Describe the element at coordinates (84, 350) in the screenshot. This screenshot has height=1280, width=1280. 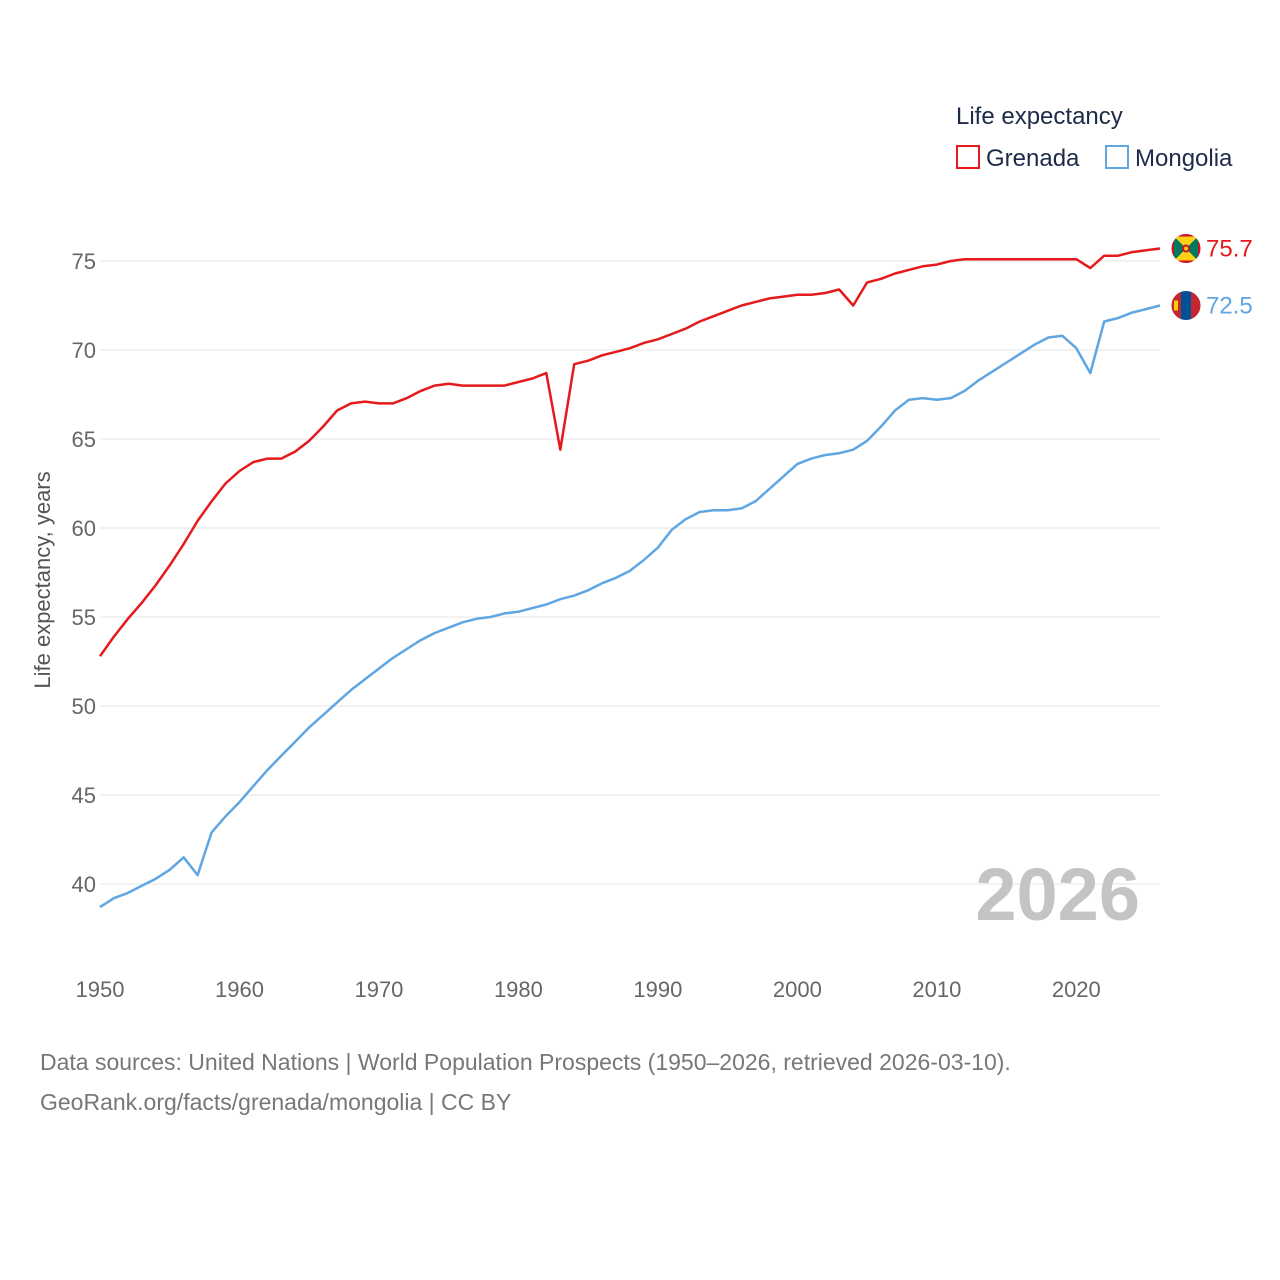
I see `y-tick-label: 70` at that location.